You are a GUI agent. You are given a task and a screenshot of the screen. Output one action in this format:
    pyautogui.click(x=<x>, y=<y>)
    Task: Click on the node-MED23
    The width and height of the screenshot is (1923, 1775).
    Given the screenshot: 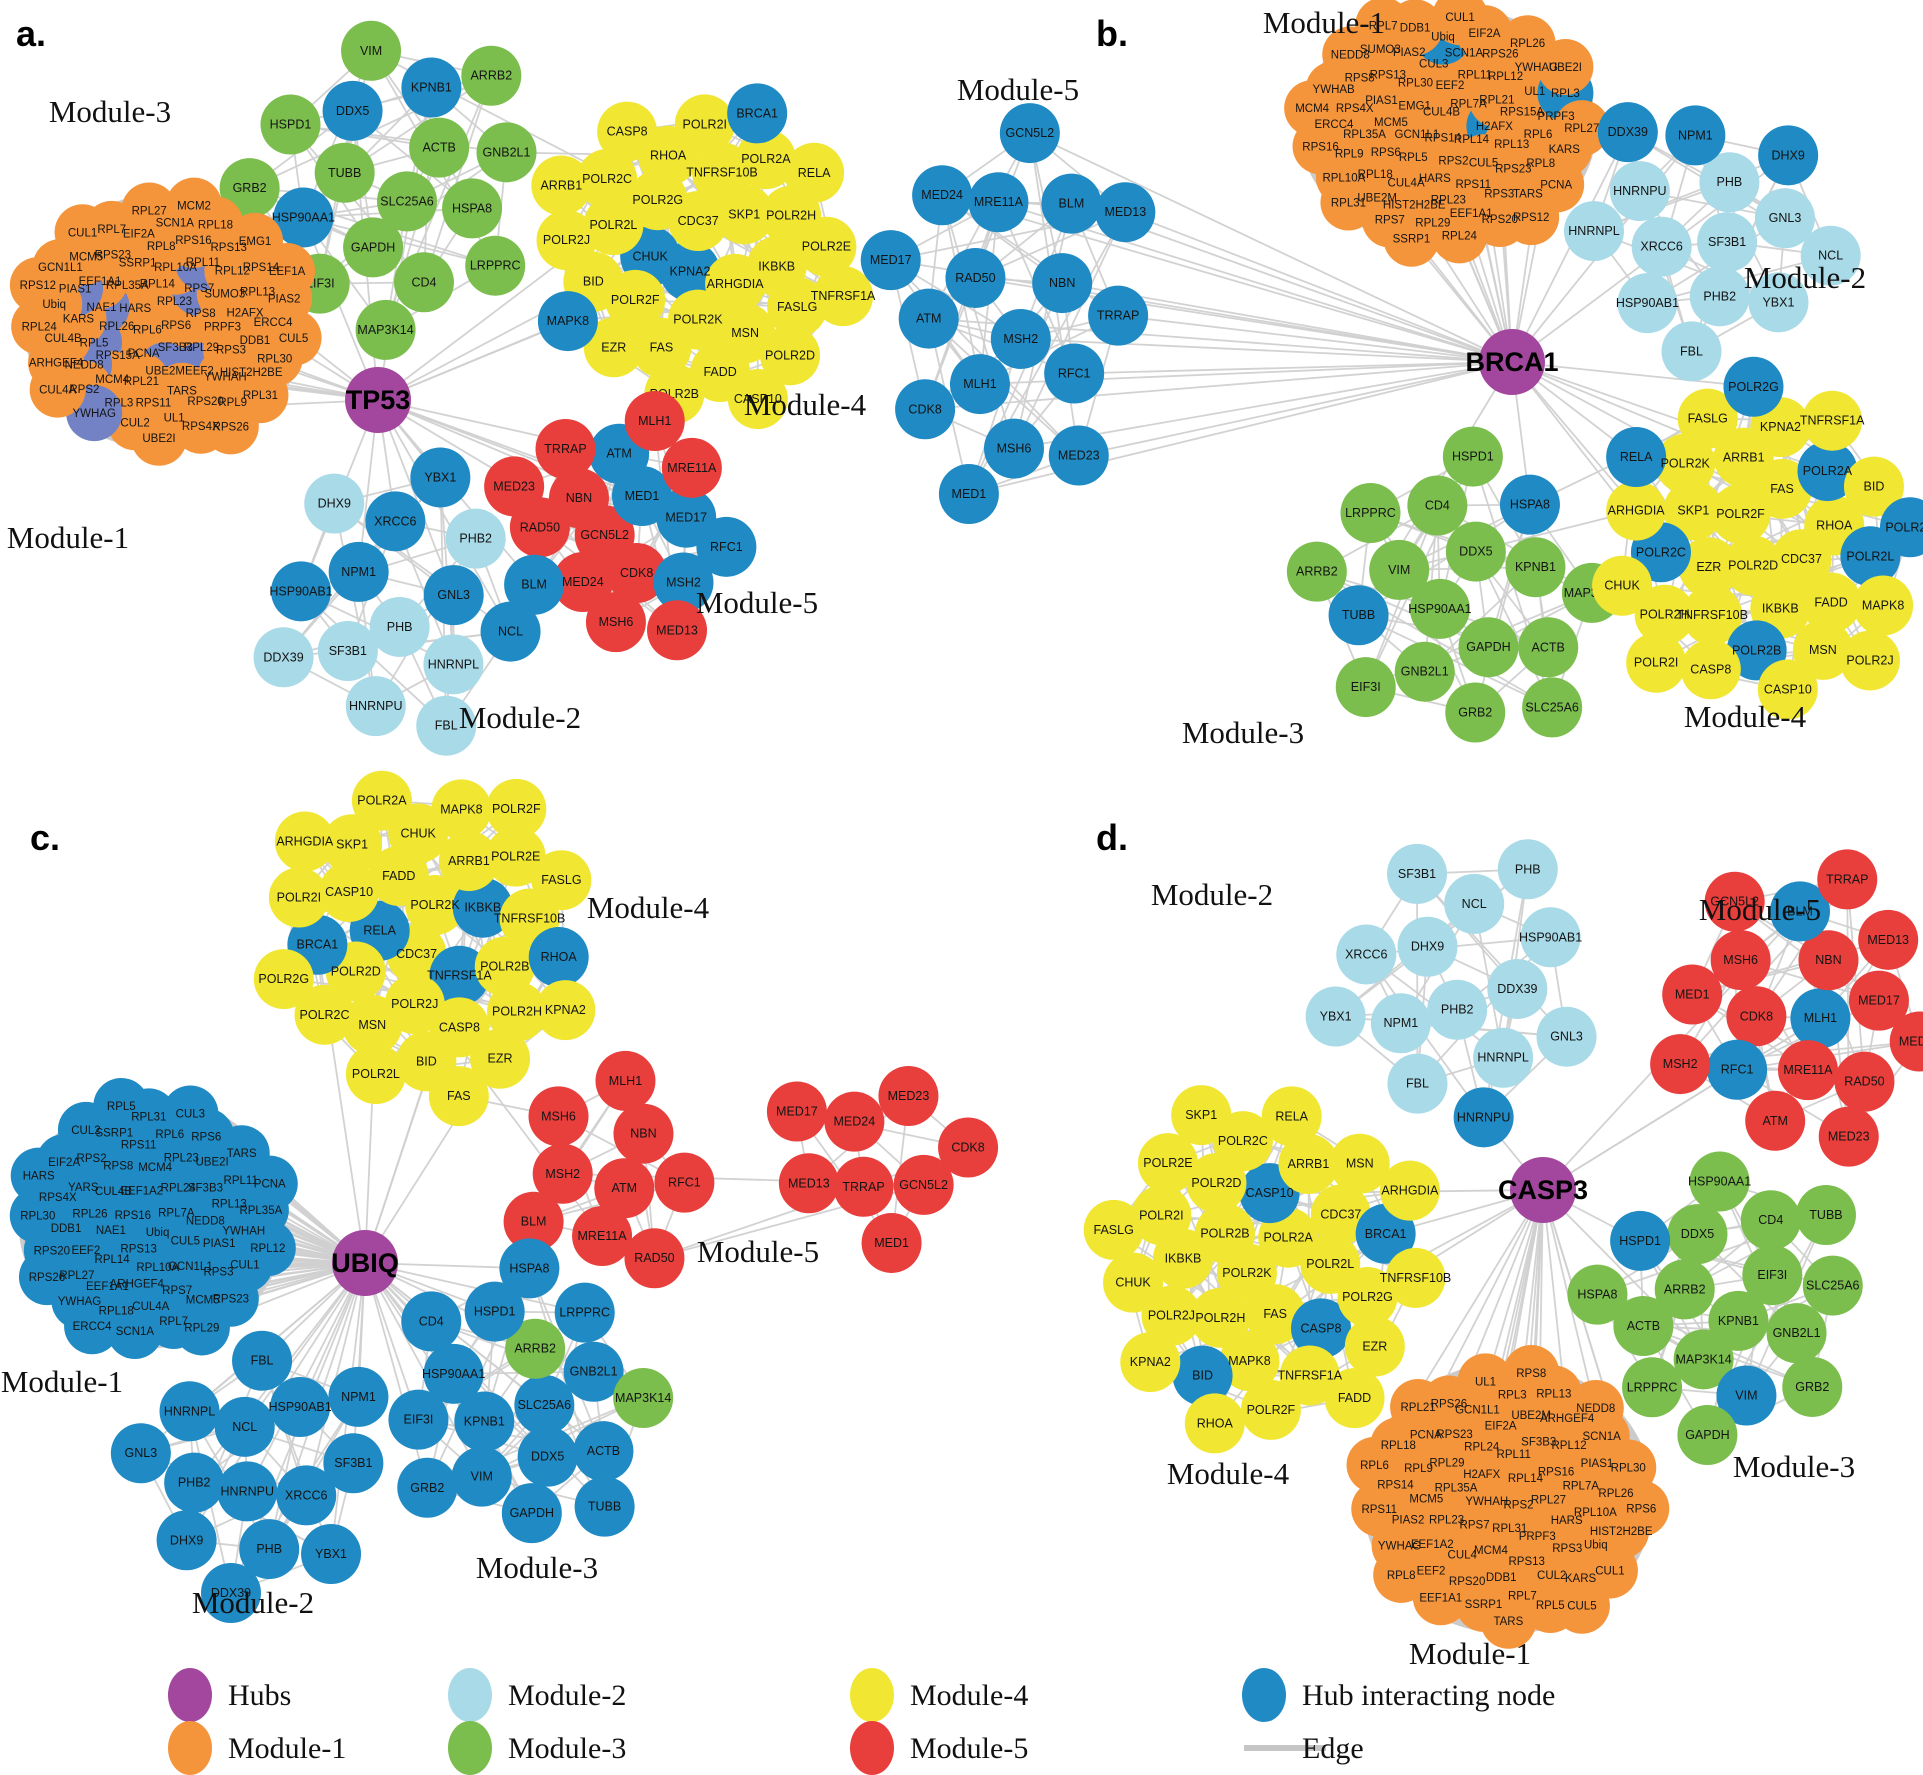 What is the action you would take?
    pyautogui.click(x=514, y=486)
    